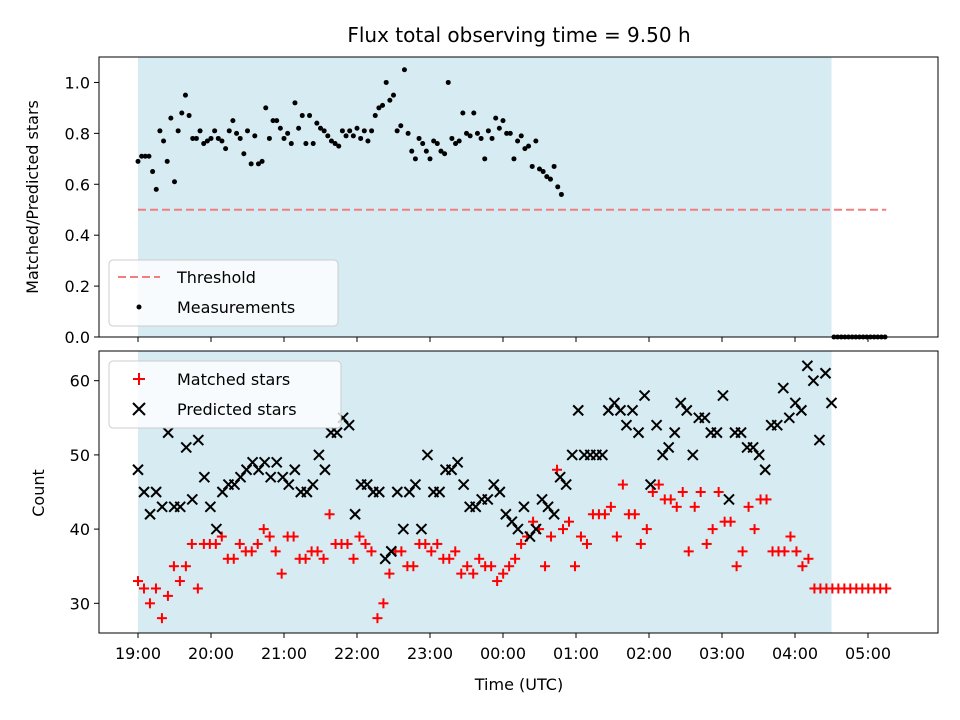  What do you see at coordinates (32, 197) in the screenshot?
I see `top-y-axis-label: Matched/Predicted stars` at bounding box center [32, 197].